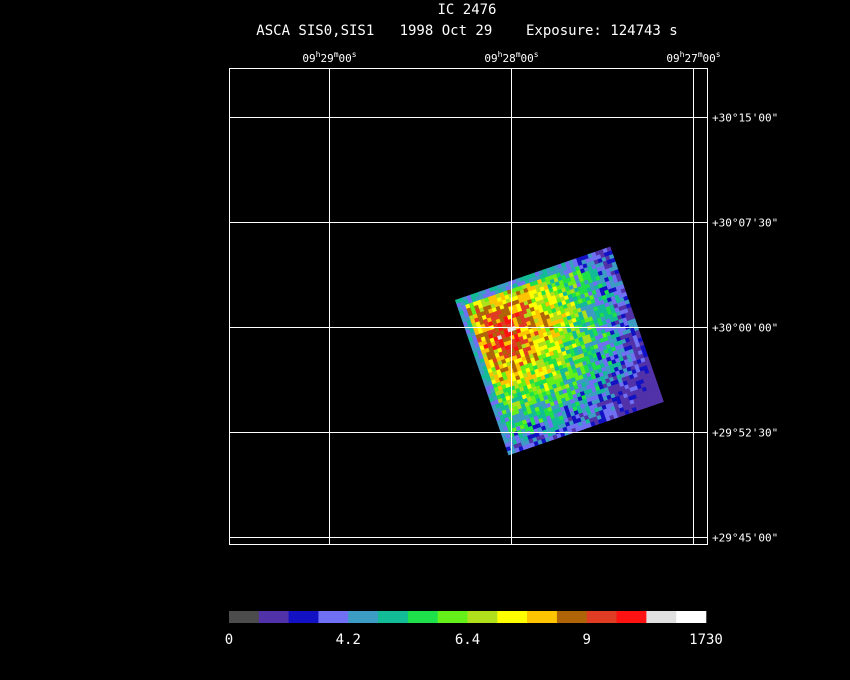  What do you see at coordinates (303, 617) in the screenshot?
I see `colorbar-swatch` at bounding box center [303, 617].